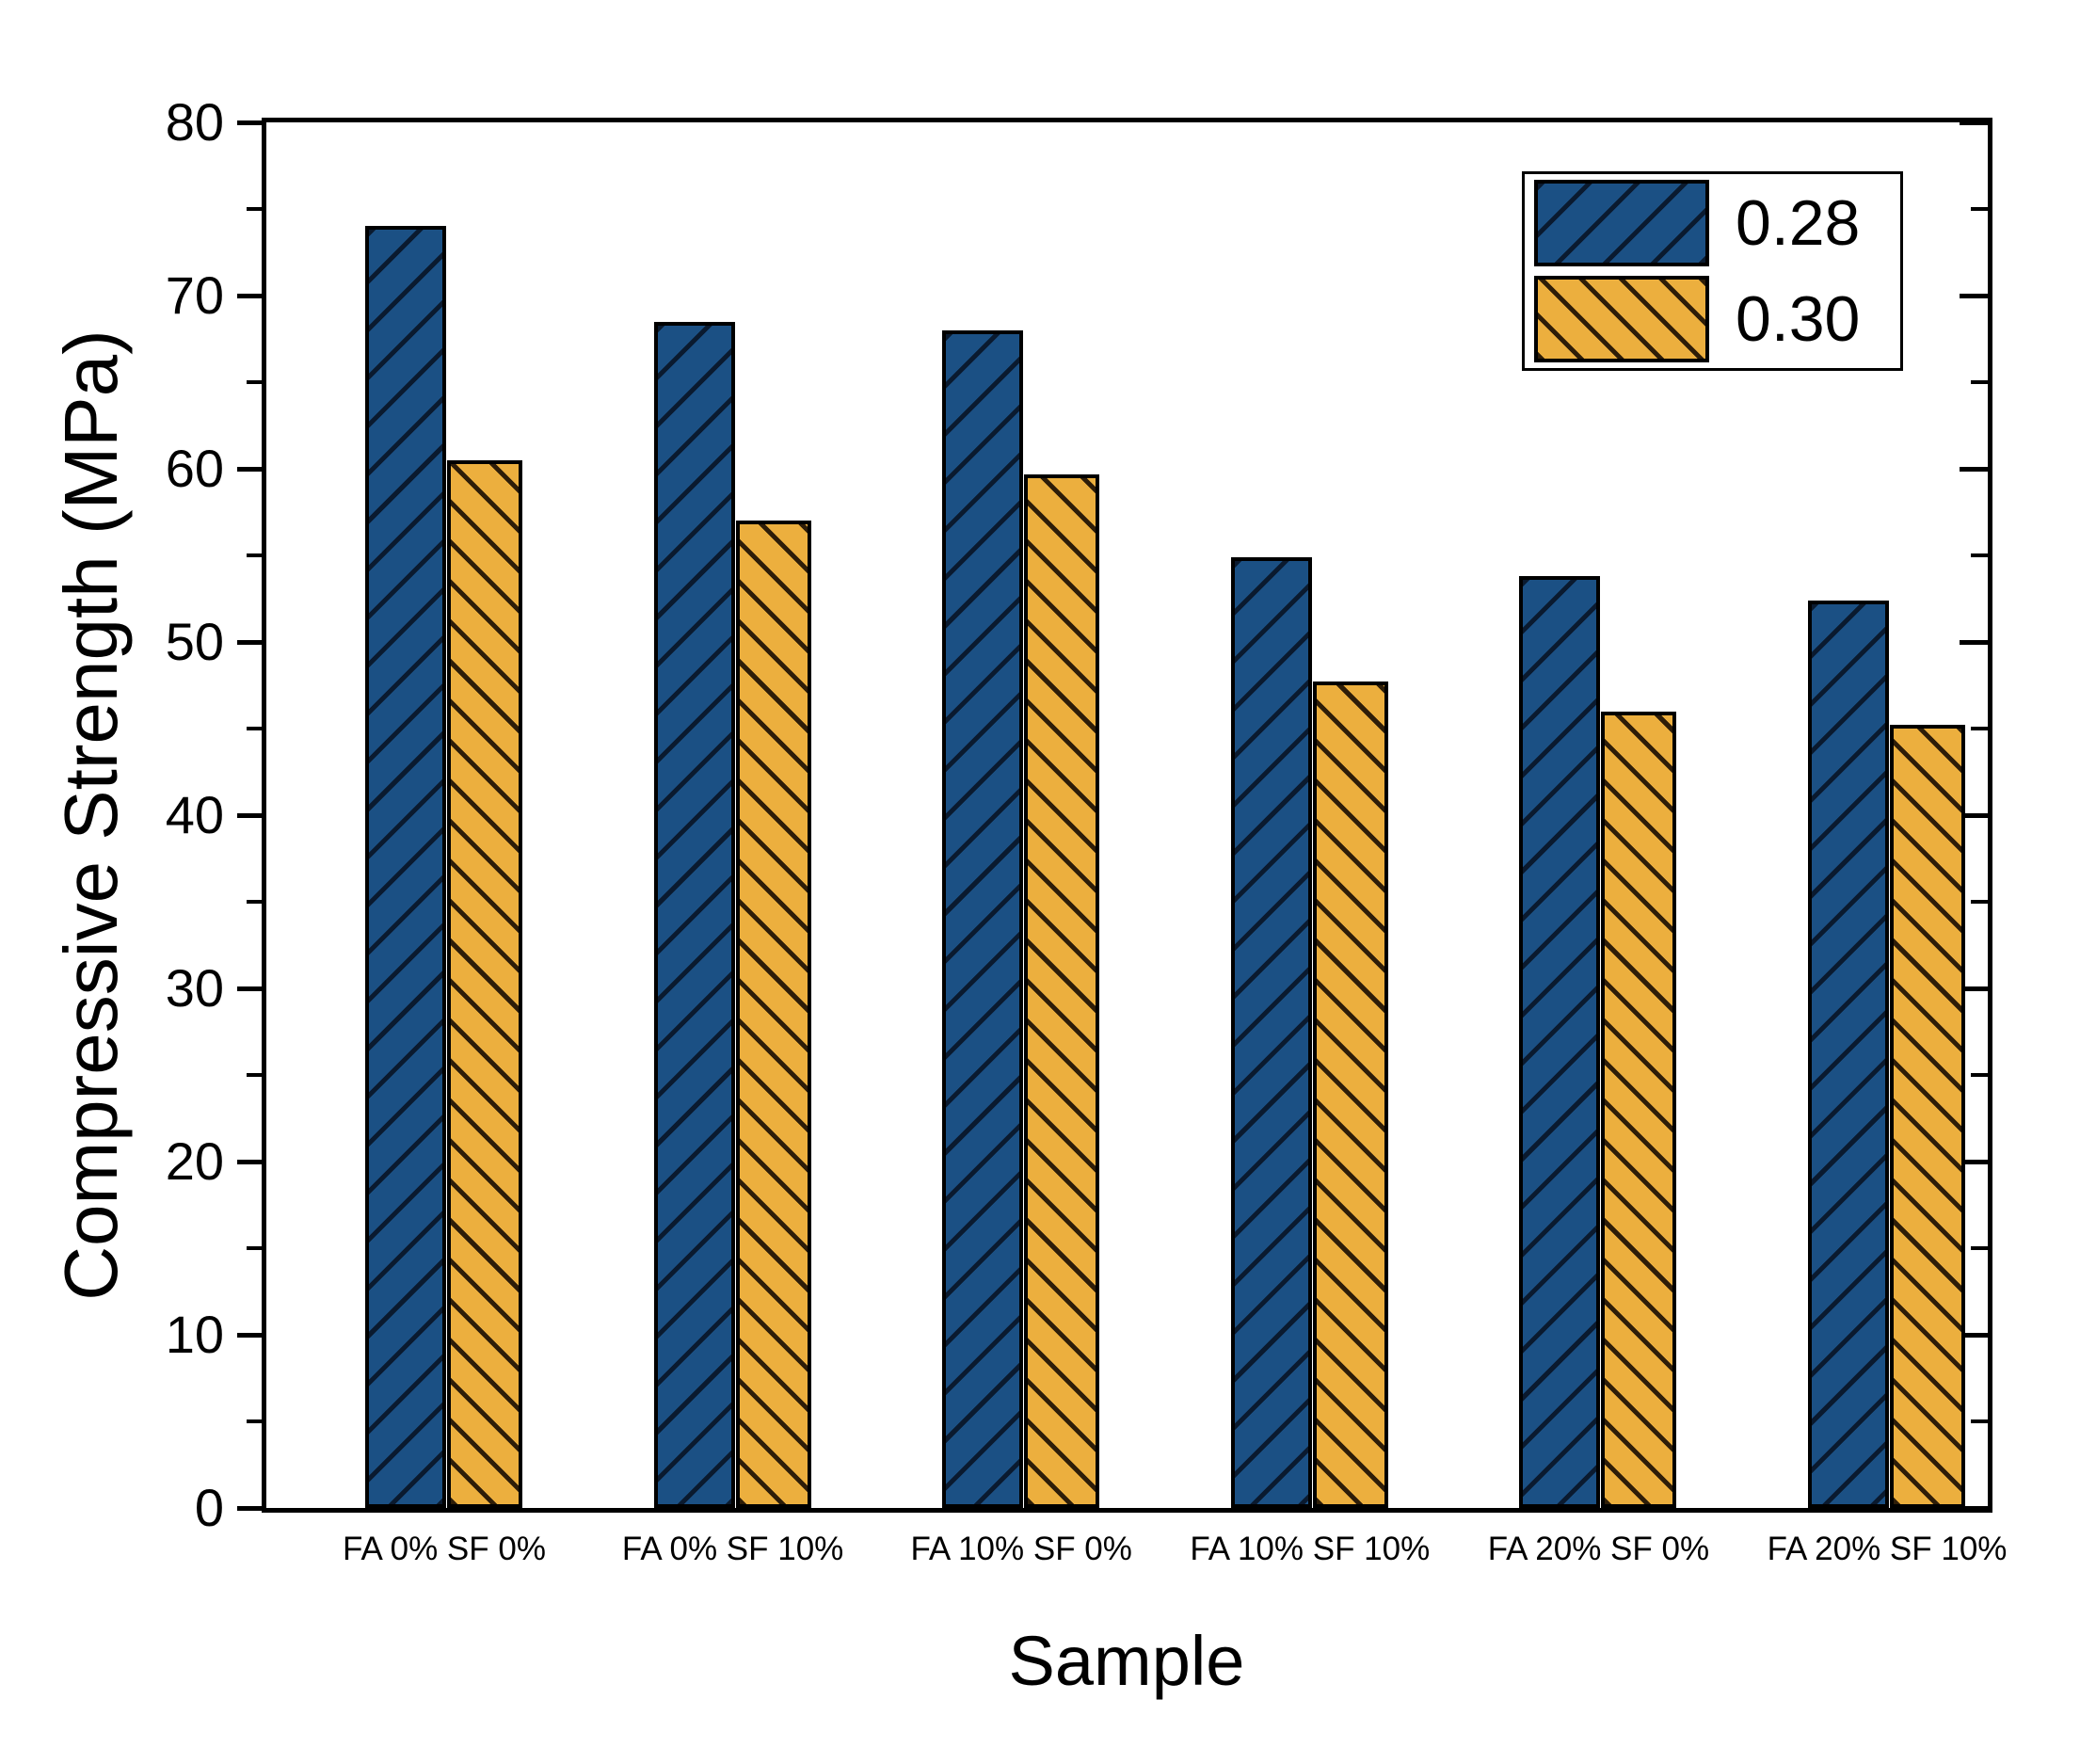  What do you see at coordinates (194, 1161) in the screenshot?
I see `y-tick-label: 20` at bounding box center [194, 1161].